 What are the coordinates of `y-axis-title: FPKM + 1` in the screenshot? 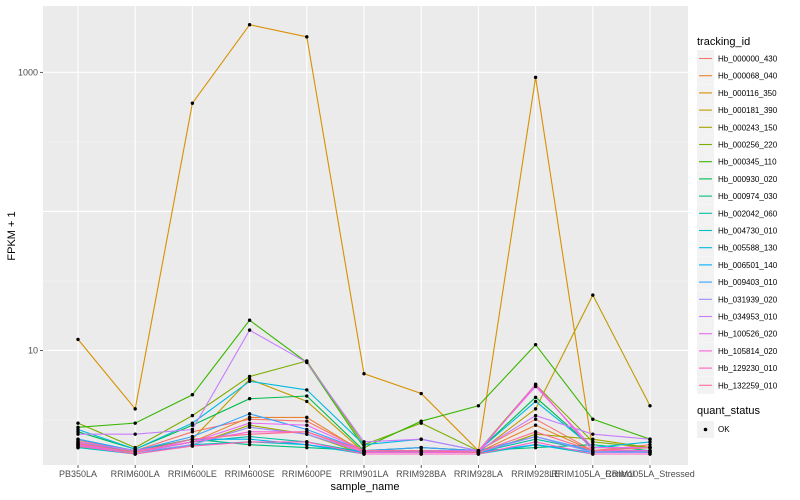 It's located at (12, 235).